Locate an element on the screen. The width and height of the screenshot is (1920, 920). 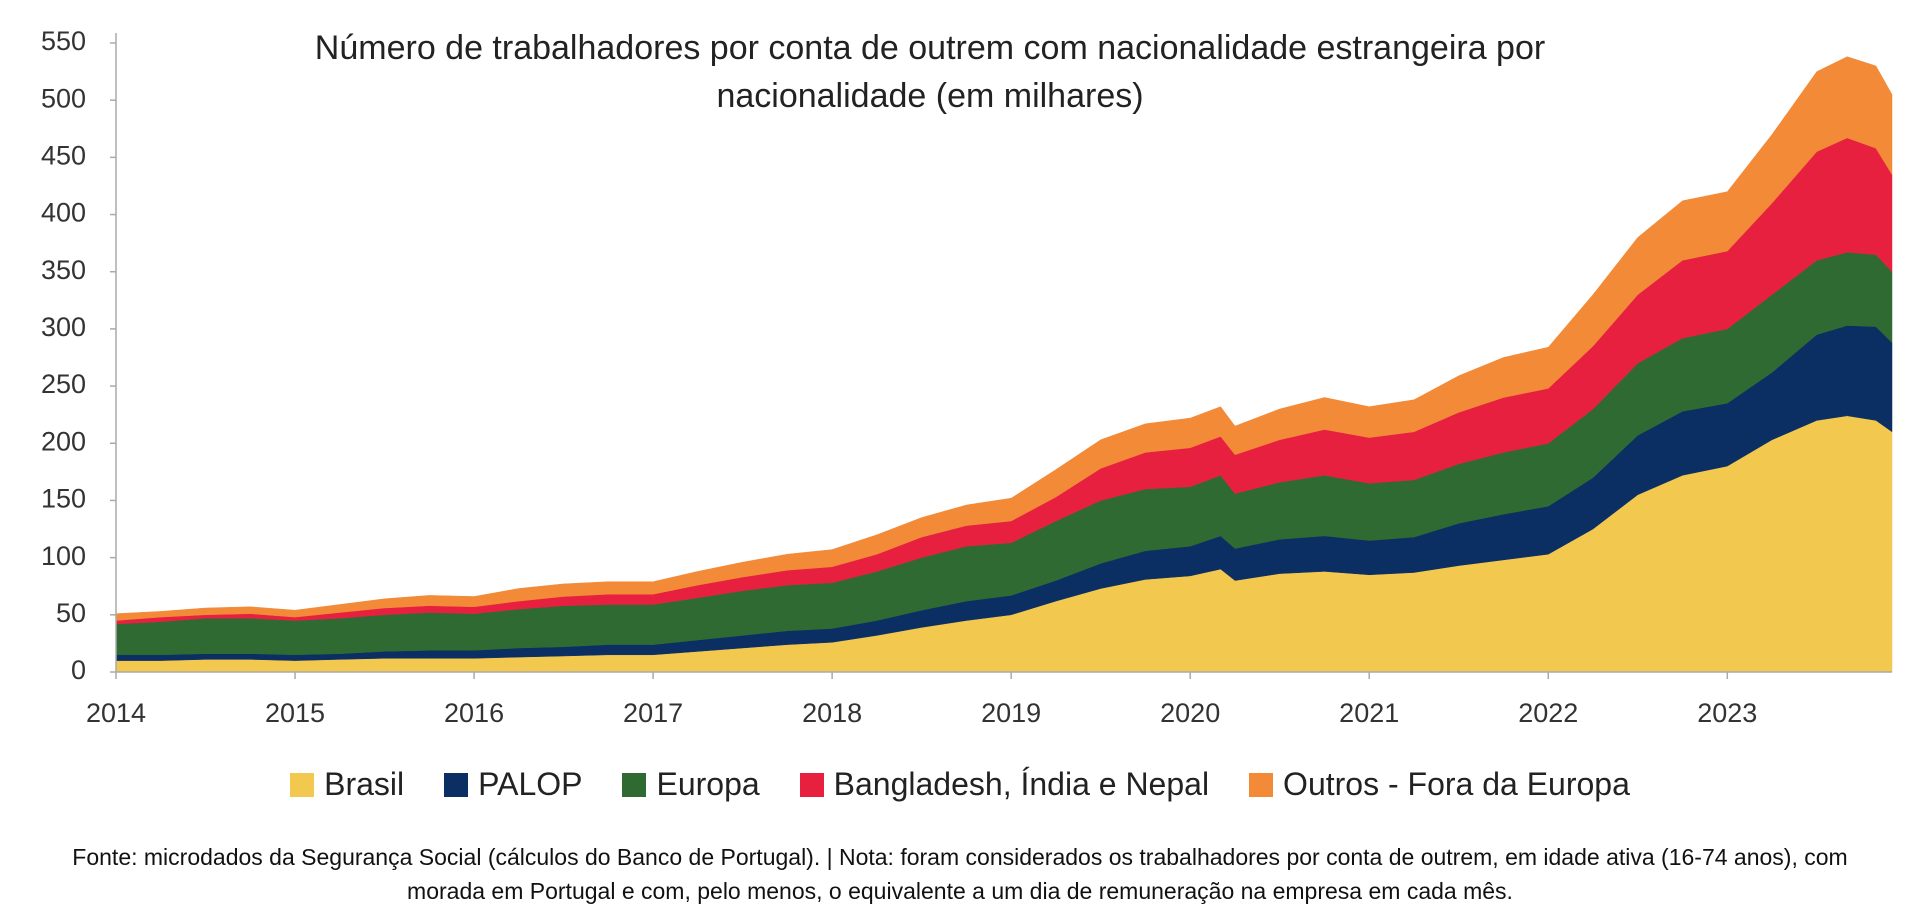
legend-item: PALOP is located at coordinates (513, 784).